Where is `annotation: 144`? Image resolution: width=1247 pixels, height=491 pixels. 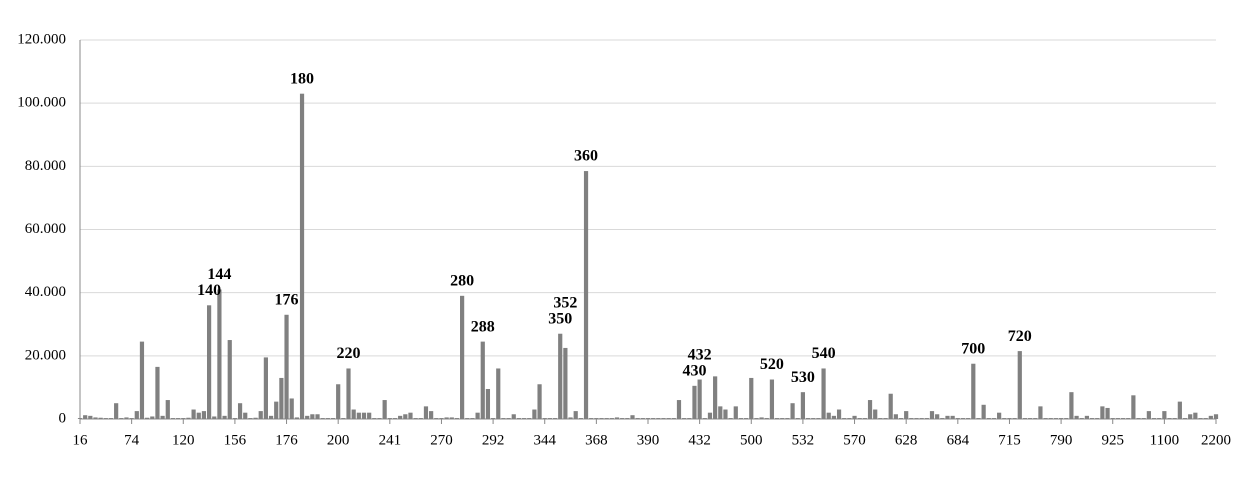 annotation: 144 is located at coordinates (219, 274).